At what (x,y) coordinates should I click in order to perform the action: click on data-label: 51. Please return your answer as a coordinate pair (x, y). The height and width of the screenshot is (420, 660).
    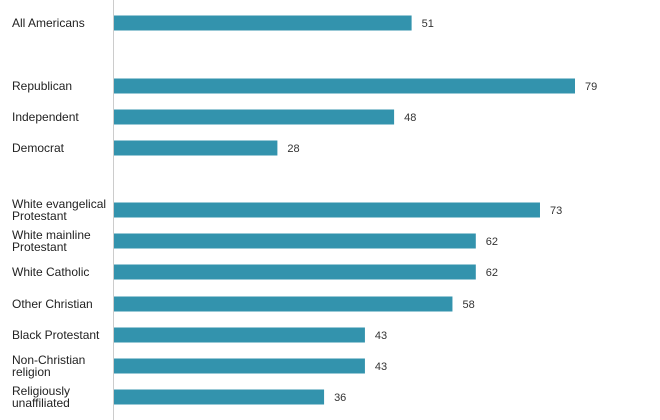
    Looking at the image, I should click on (428, 24).